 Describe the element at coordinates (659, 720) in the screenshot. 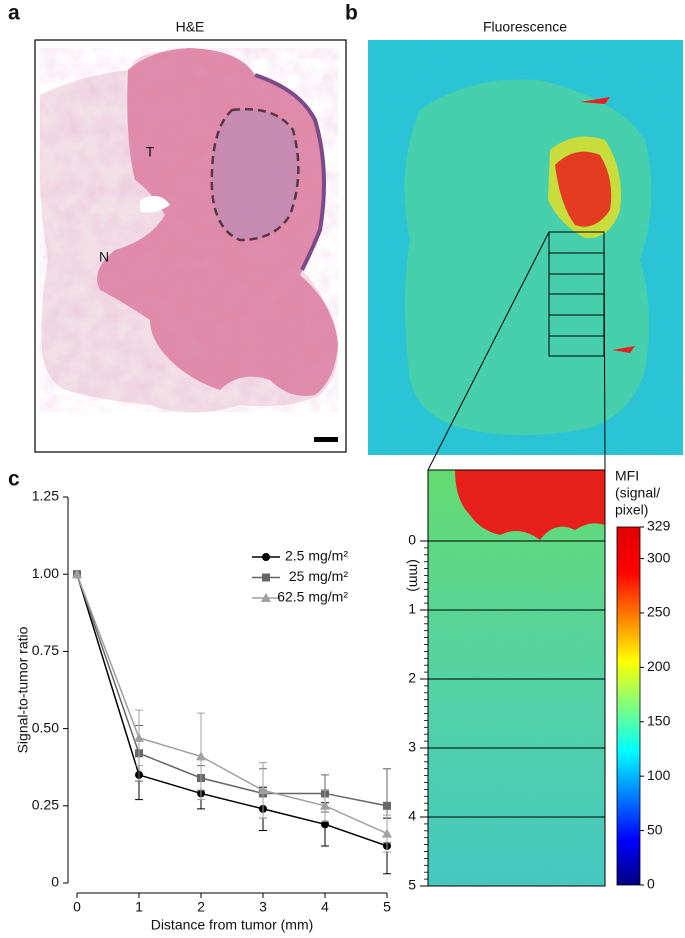

I see `colorbar-tick-label: 150` at that location.